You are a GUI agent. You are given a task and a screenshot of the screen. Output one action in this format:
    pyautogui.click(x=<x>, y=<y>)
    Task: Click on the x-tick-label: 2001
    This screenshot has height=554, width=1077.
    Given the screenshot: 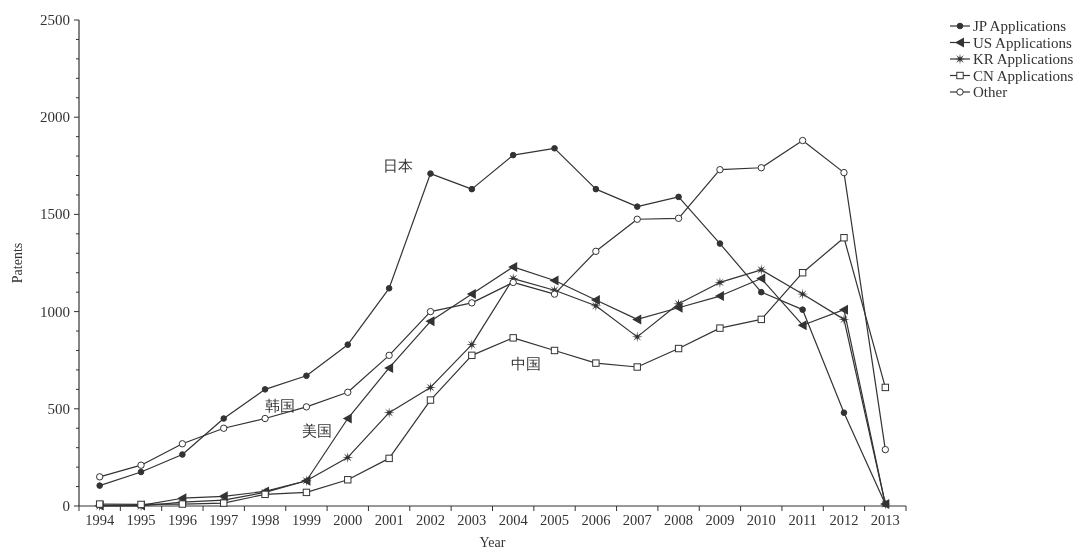 What is the action you would take?
    pyautogui.click(x=389, y=520)
    